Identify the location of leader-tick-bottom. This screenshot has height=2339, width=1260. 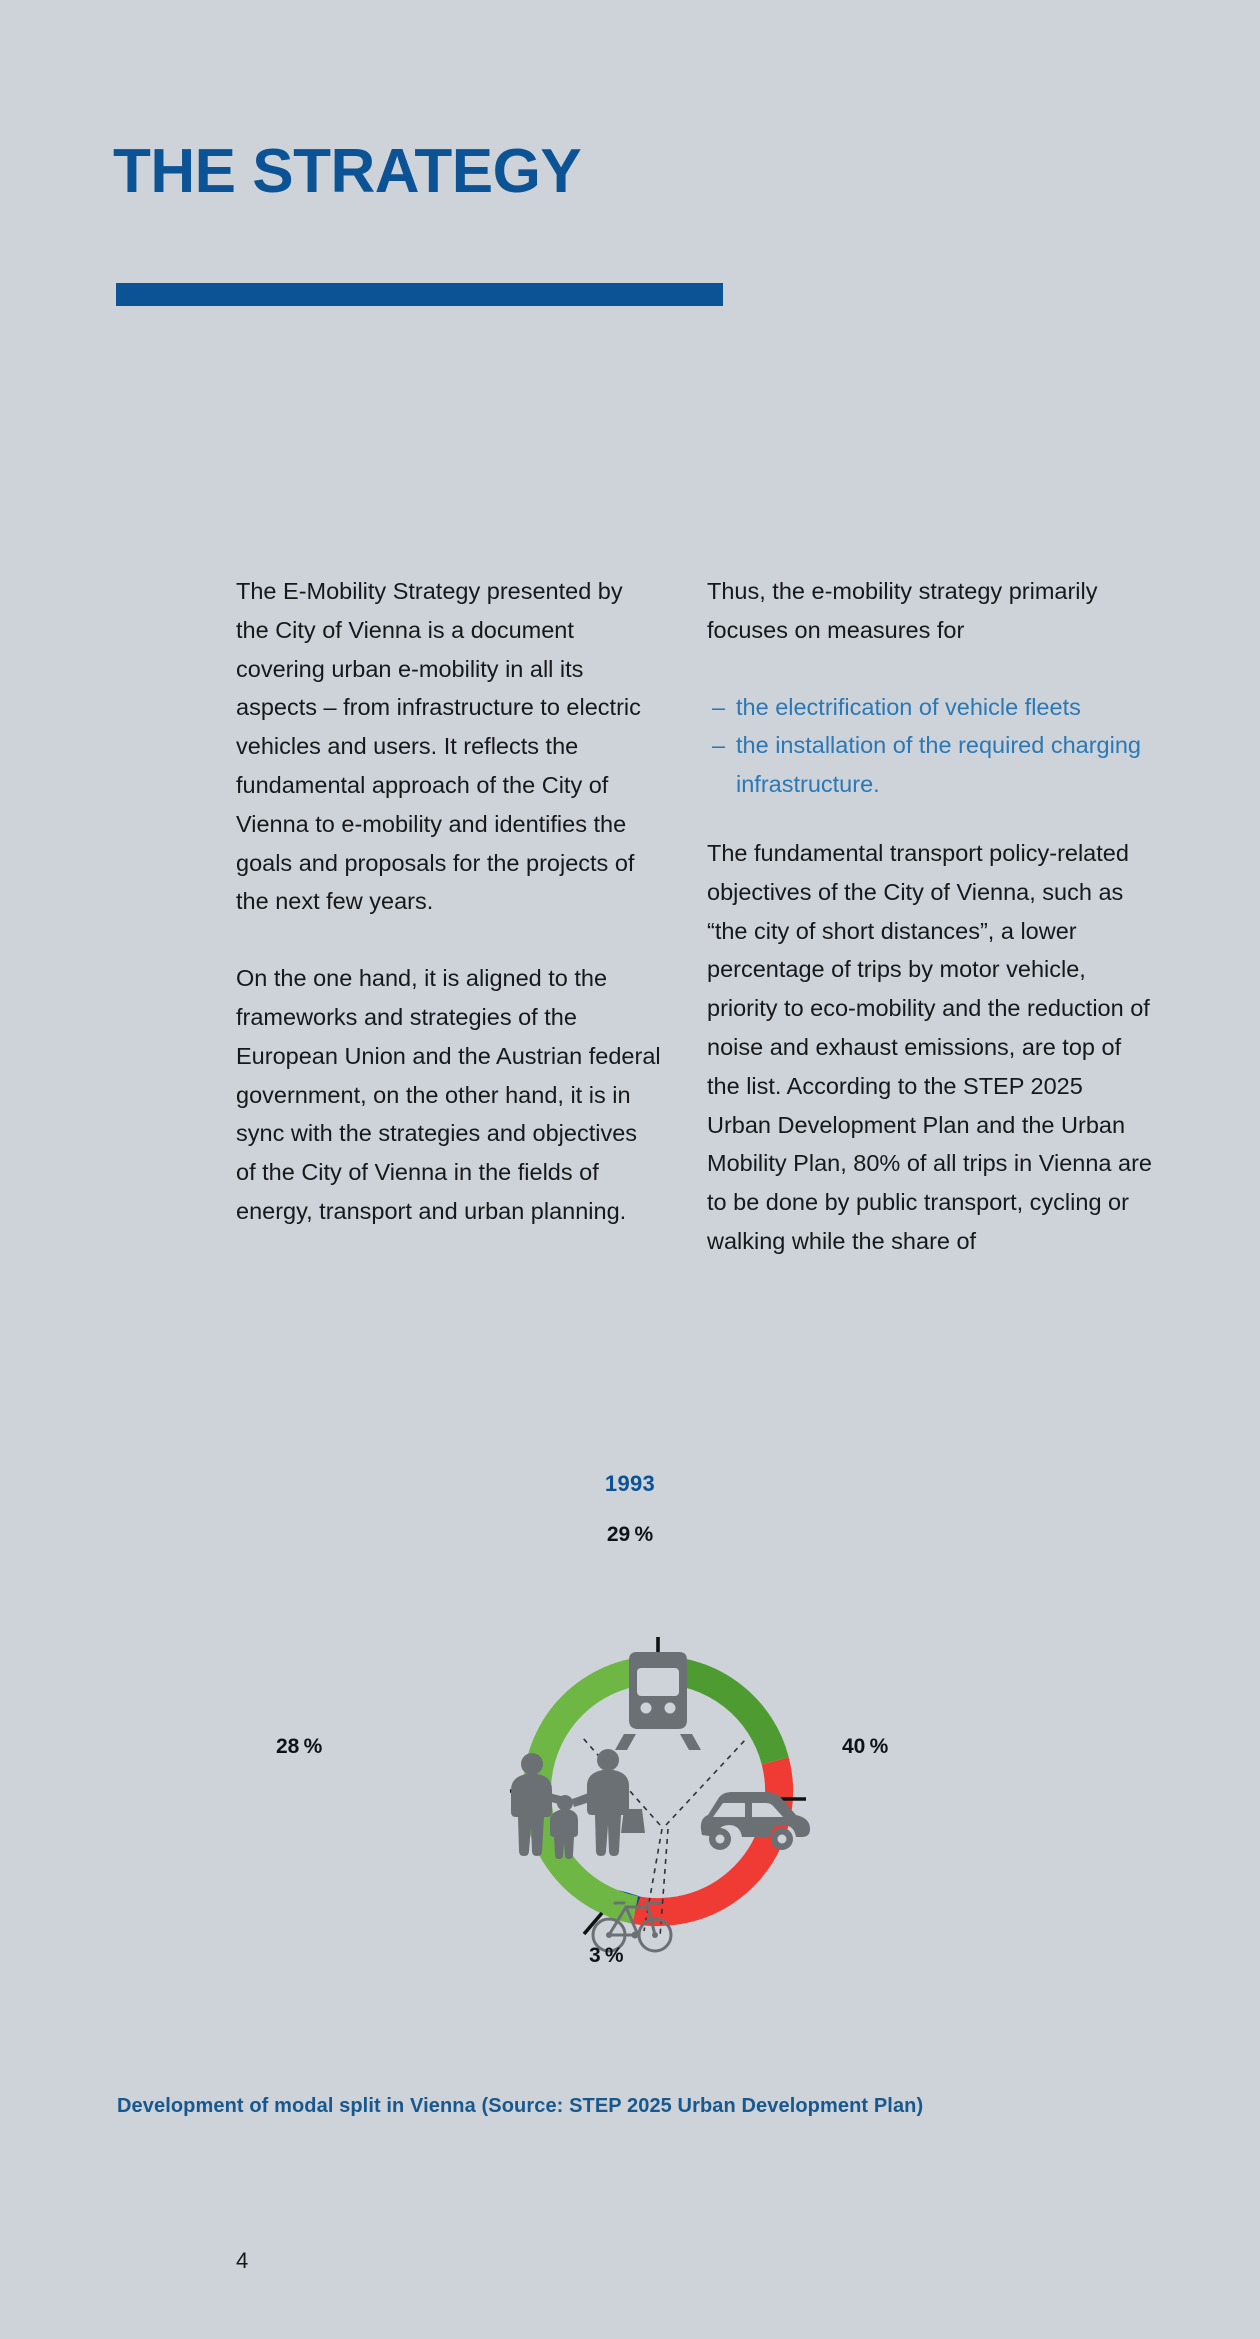
(593, 1923).